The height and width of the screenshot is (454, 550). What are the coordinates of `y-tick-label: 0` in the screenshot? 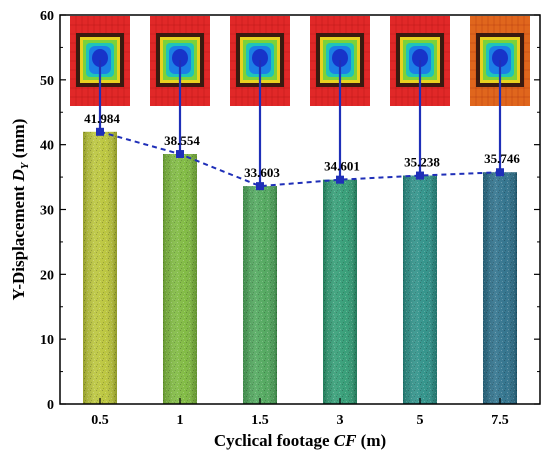 It's located at (50, 405).